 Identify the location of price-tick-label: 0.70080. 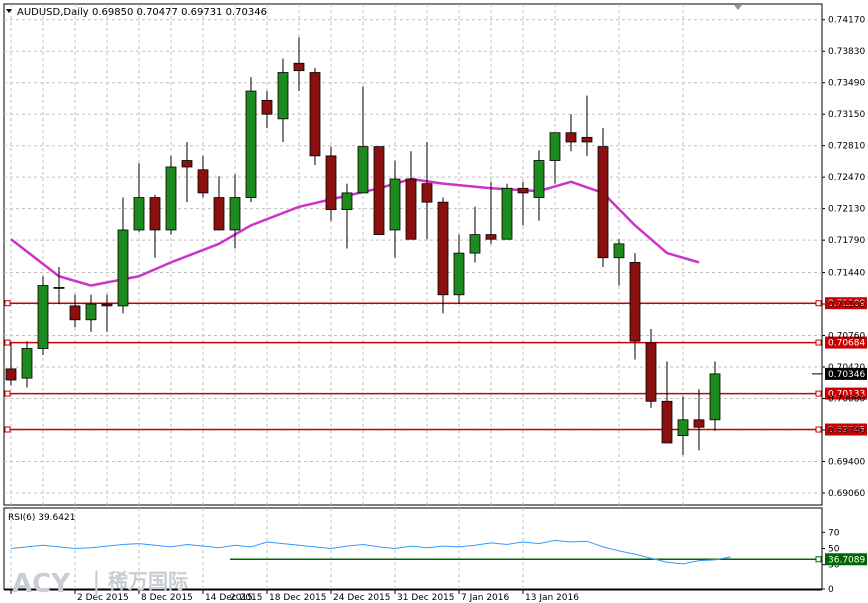
(846, 400).